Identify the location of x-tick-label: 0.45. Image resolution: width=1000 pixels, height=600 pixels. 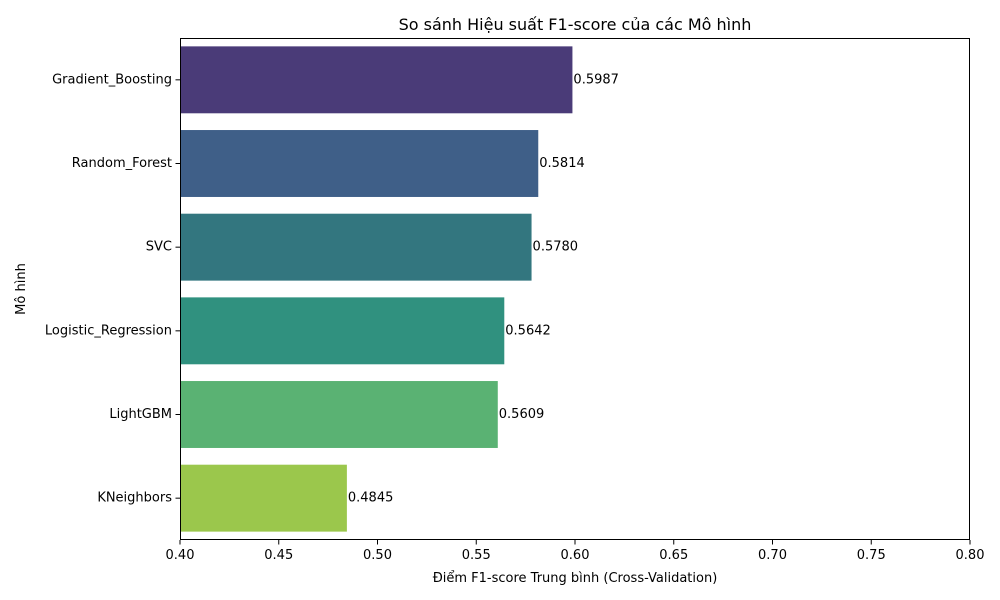
(278, 555).